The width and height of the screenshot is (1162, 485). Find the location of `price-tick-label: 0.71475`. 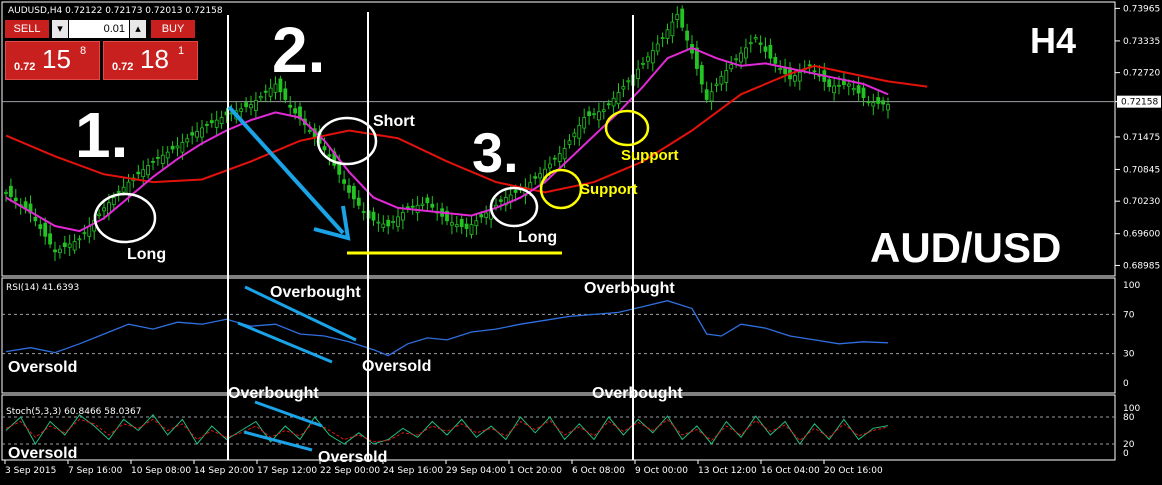

price-tick-label: 0.71475 is located at coordinates (1141, 138).